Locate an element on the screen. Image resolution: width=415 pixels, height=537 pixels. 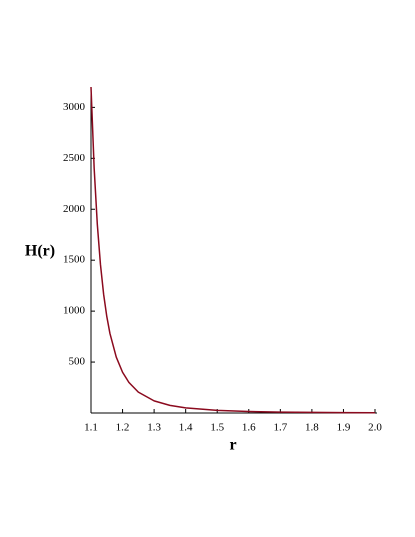
y-tick-label: 1000 is located at coordinates (74, 311).